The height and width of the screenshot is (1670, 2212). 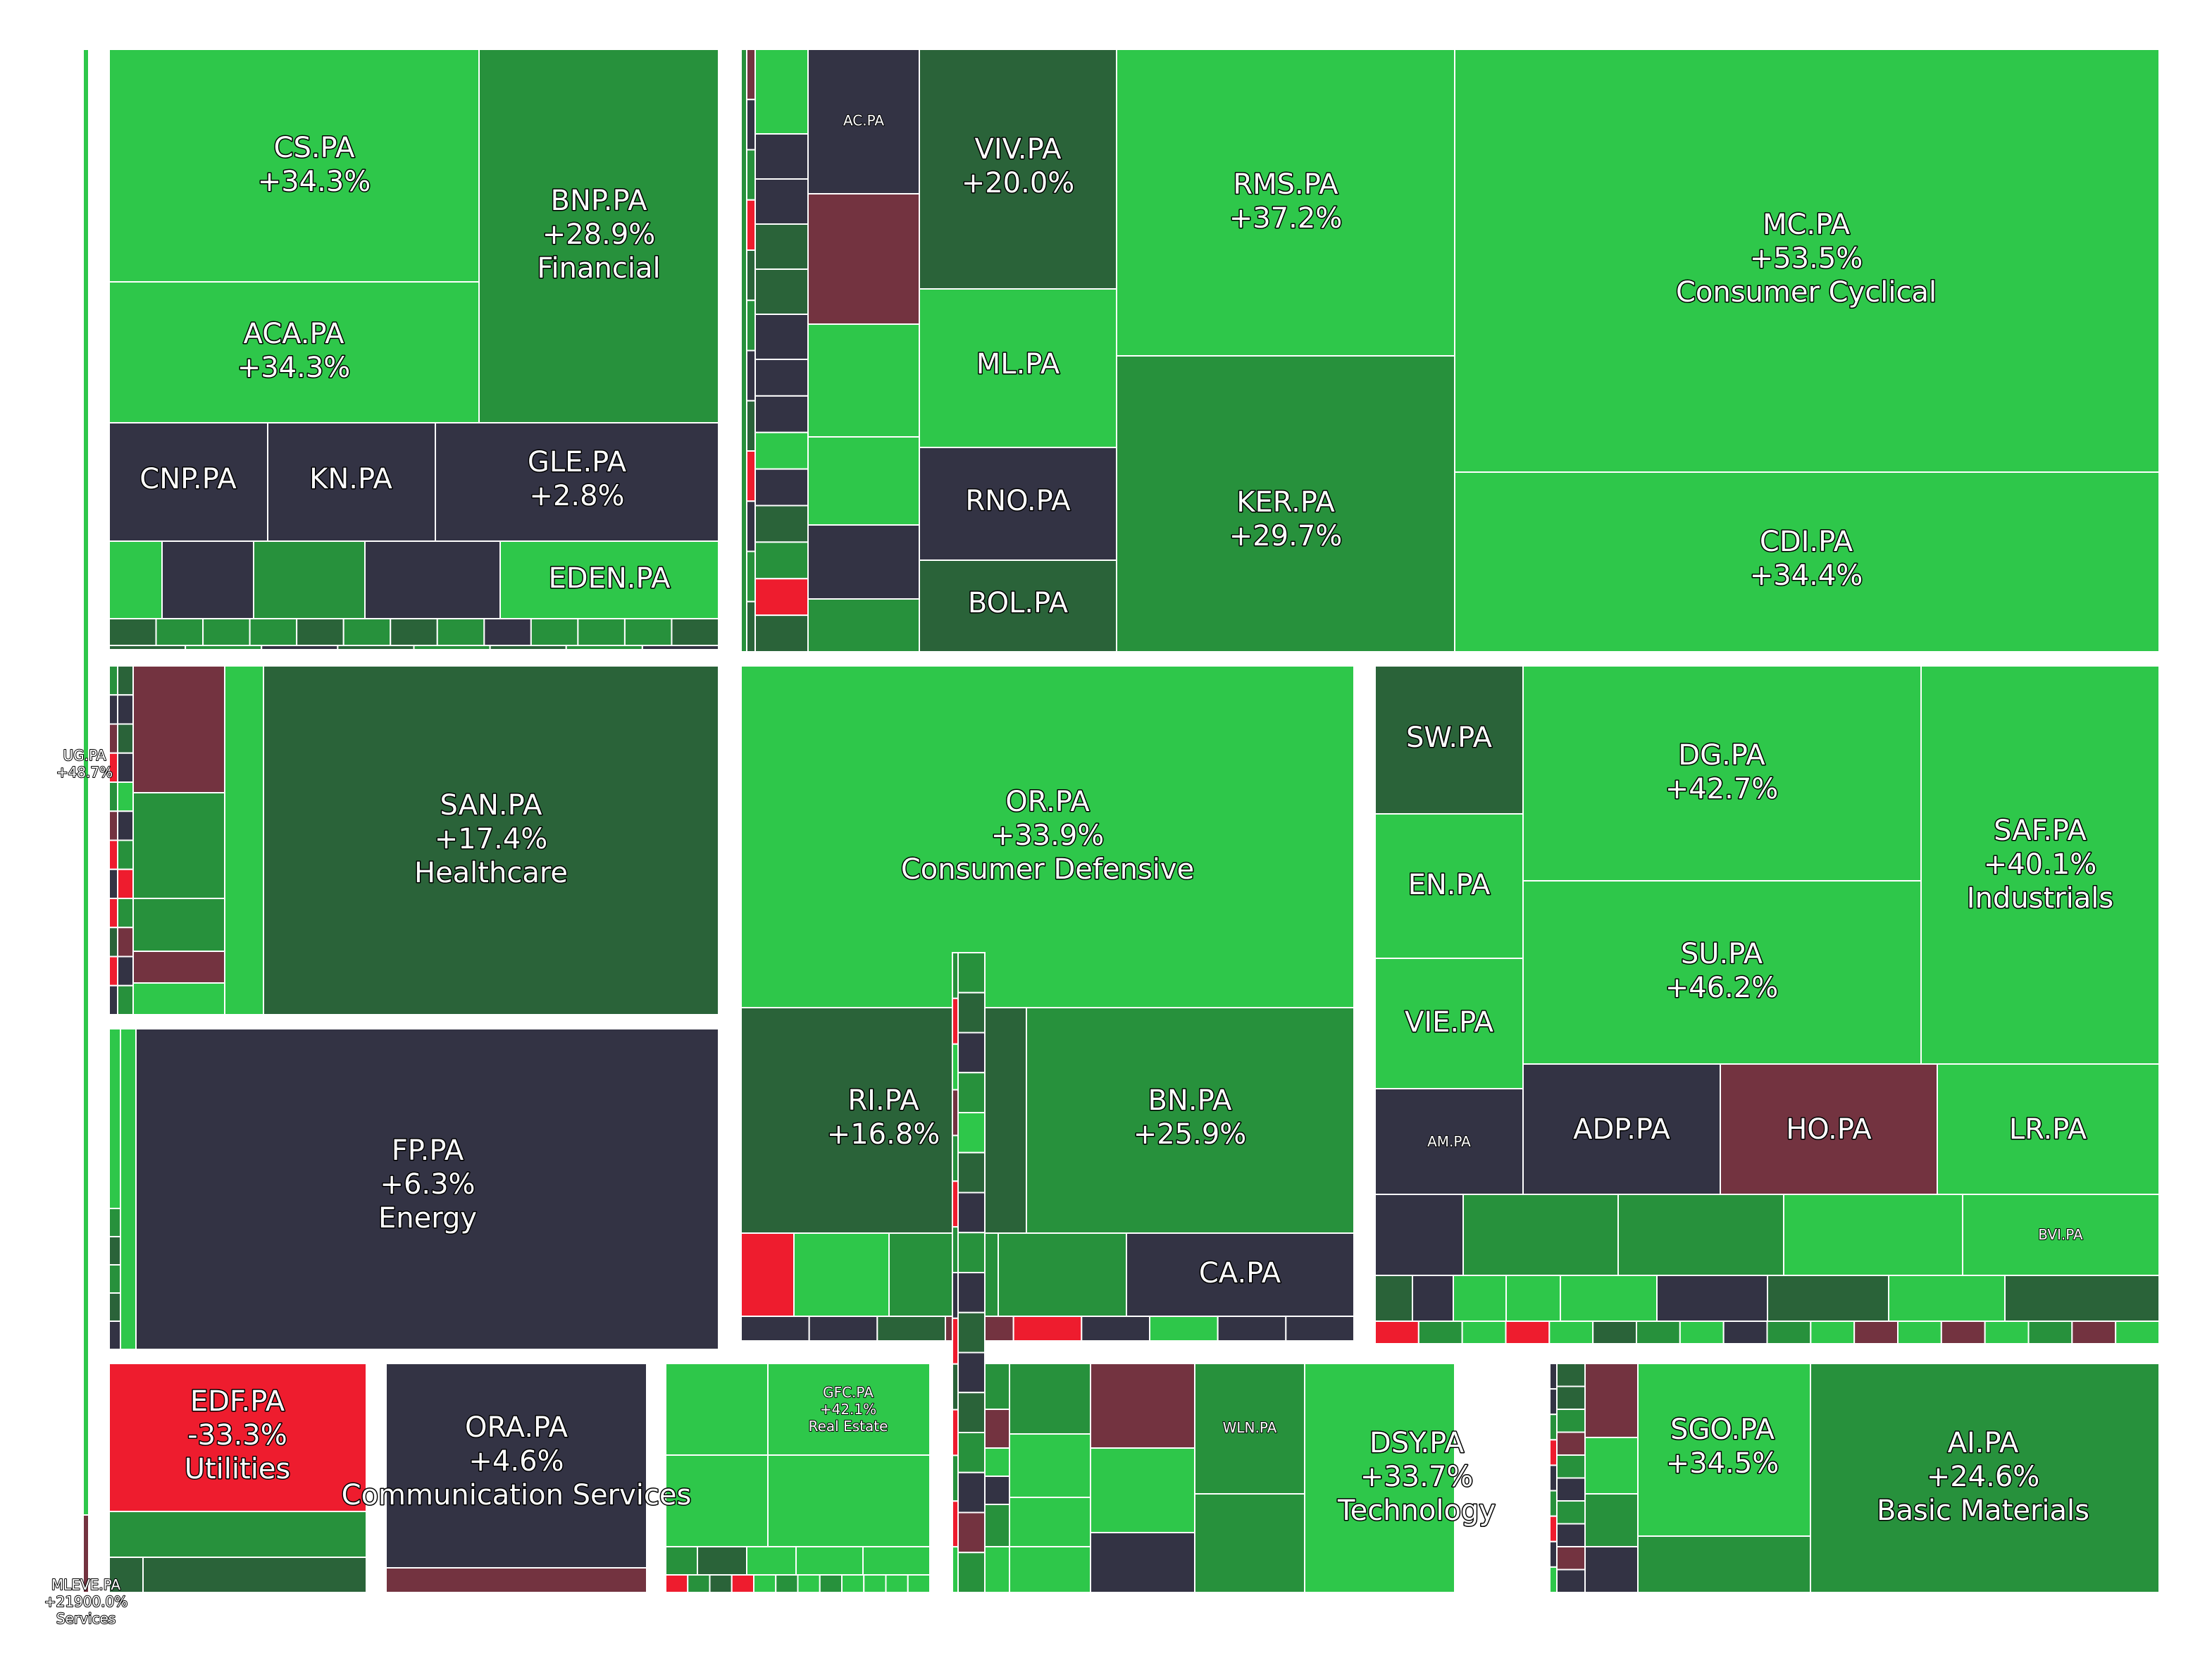 I want to click on fp-pa-ticker: FP.PA, so click(x=428, y=1151).